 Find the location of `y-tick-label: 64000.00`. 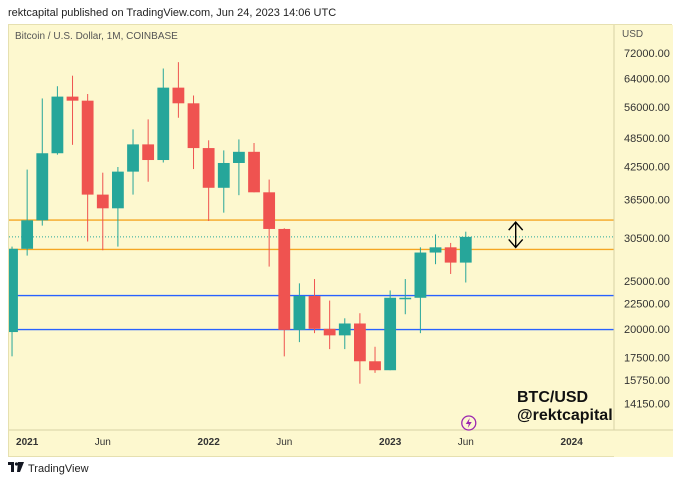

y-tick-label: 64000.00 is located at coordinates (647, 79).